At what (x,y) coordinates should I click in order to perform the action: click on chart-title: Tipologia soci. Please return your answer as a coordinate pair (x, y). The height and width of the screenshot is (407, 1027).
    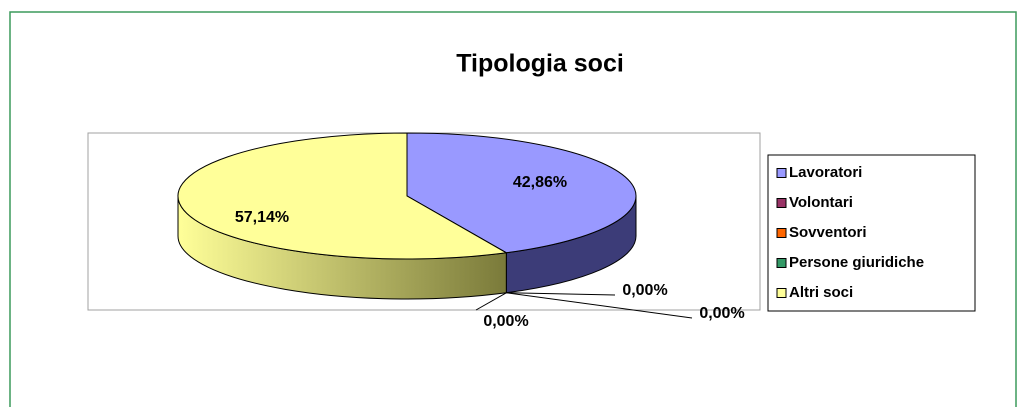
    Looking at the image, I should click on (540, 64).